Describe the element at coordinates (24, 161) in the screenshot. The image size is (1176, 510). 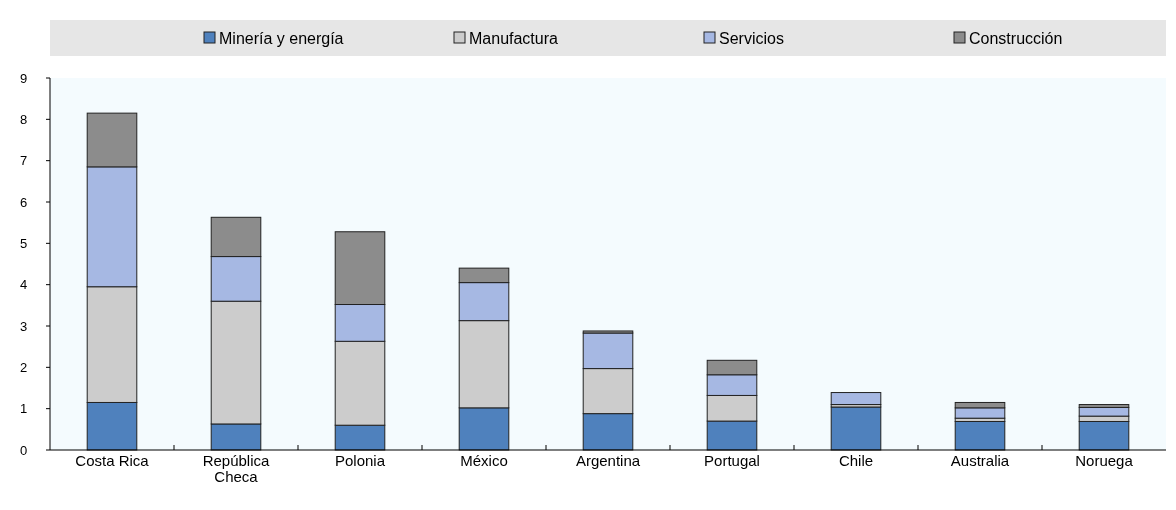
I see `y-tick-label: 7` at that location.